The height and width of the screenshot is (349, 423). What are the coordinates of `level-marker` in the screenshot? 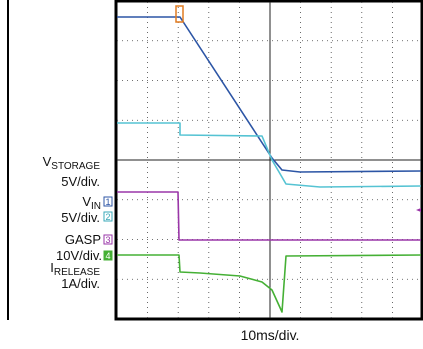 It's located at (418, 210).